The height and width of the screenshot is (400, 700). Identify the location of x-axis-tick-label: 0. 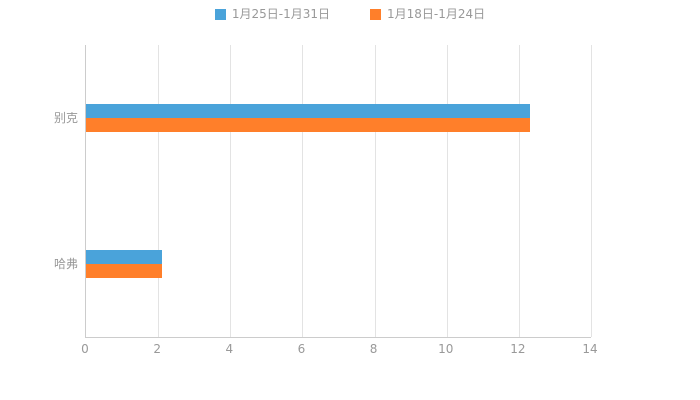
(85, 349).